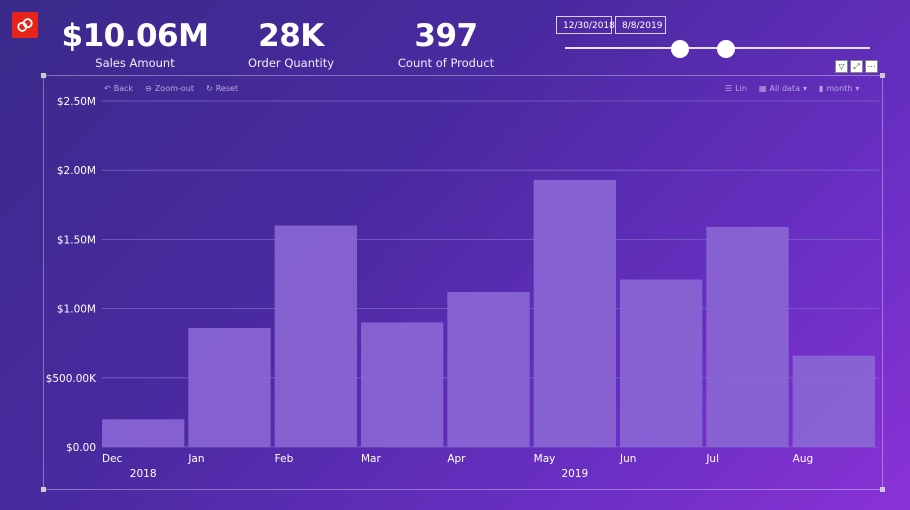 This screenshot has width=910, height=510. Describe the element at coordinates (371, 459) in the screenshot. I see `x-tick-label: Mar` at that location.